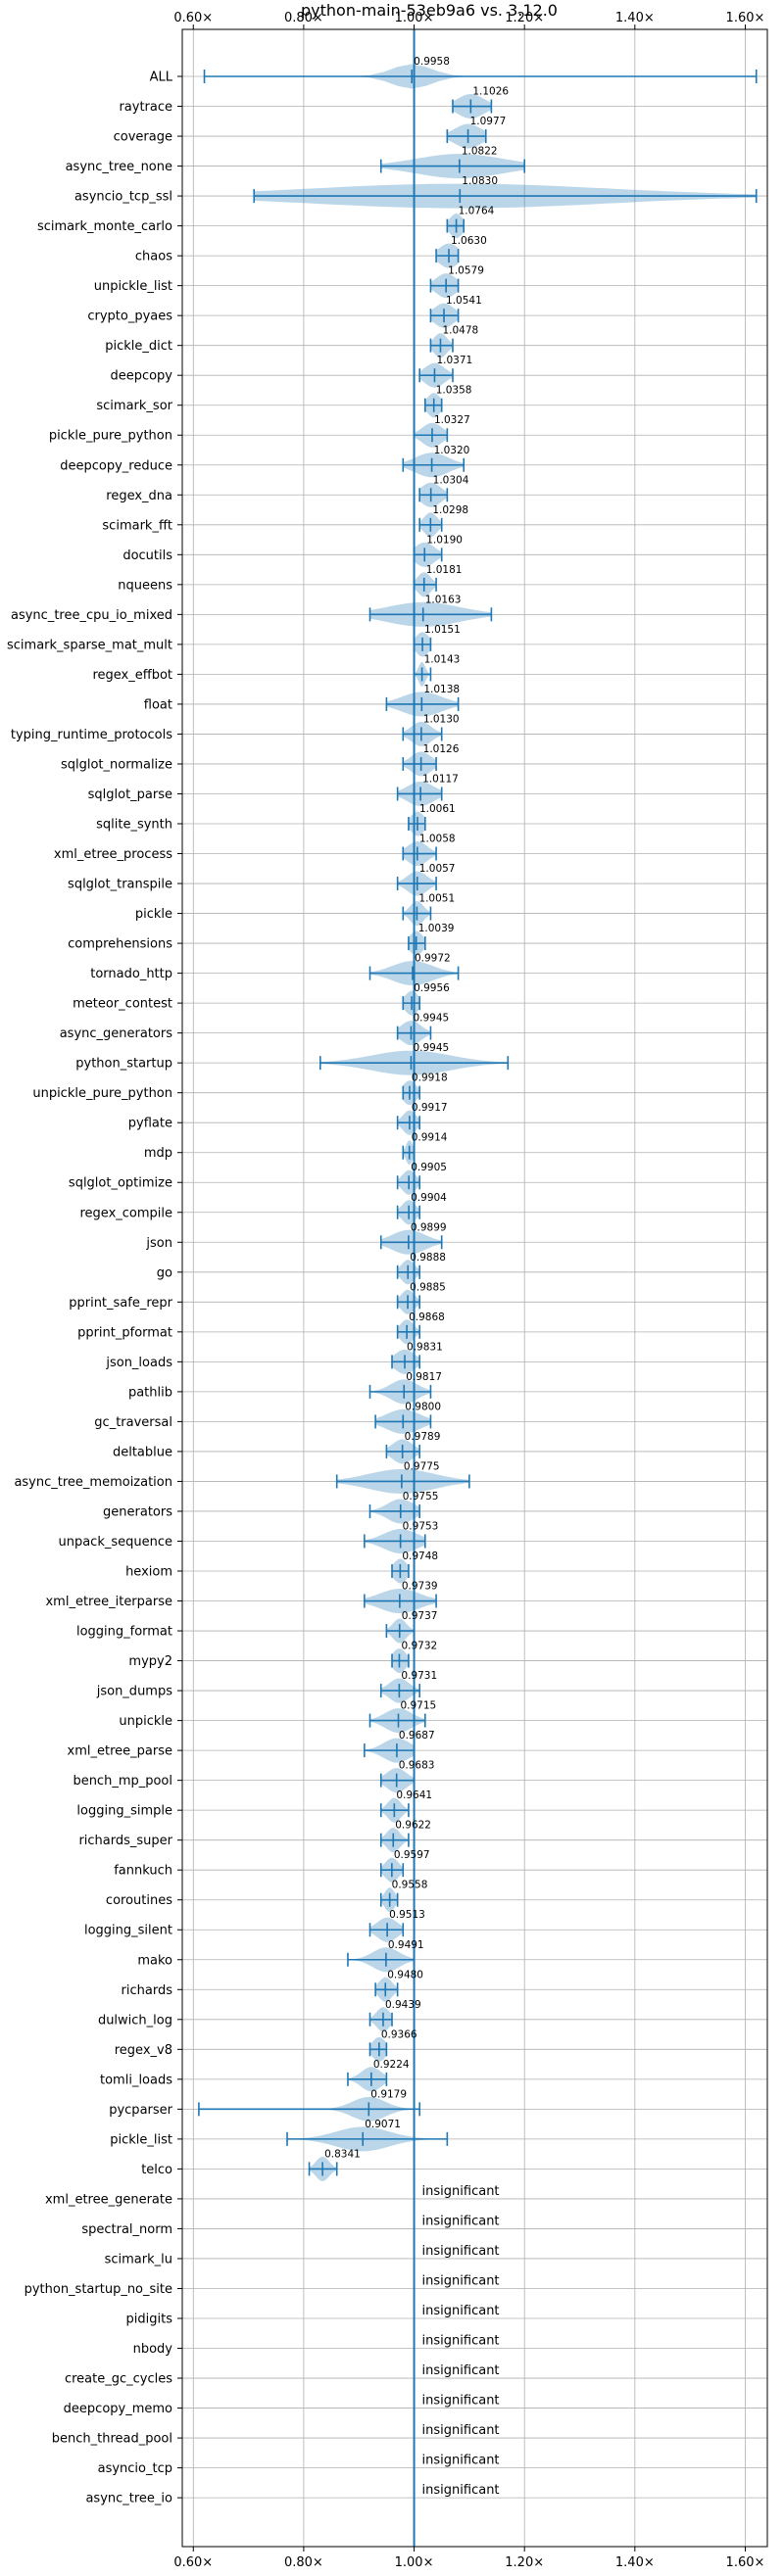 This screenshot has width=784, height=2576. I want to click on benchmark-name: richards_super, so click(125, 1841).